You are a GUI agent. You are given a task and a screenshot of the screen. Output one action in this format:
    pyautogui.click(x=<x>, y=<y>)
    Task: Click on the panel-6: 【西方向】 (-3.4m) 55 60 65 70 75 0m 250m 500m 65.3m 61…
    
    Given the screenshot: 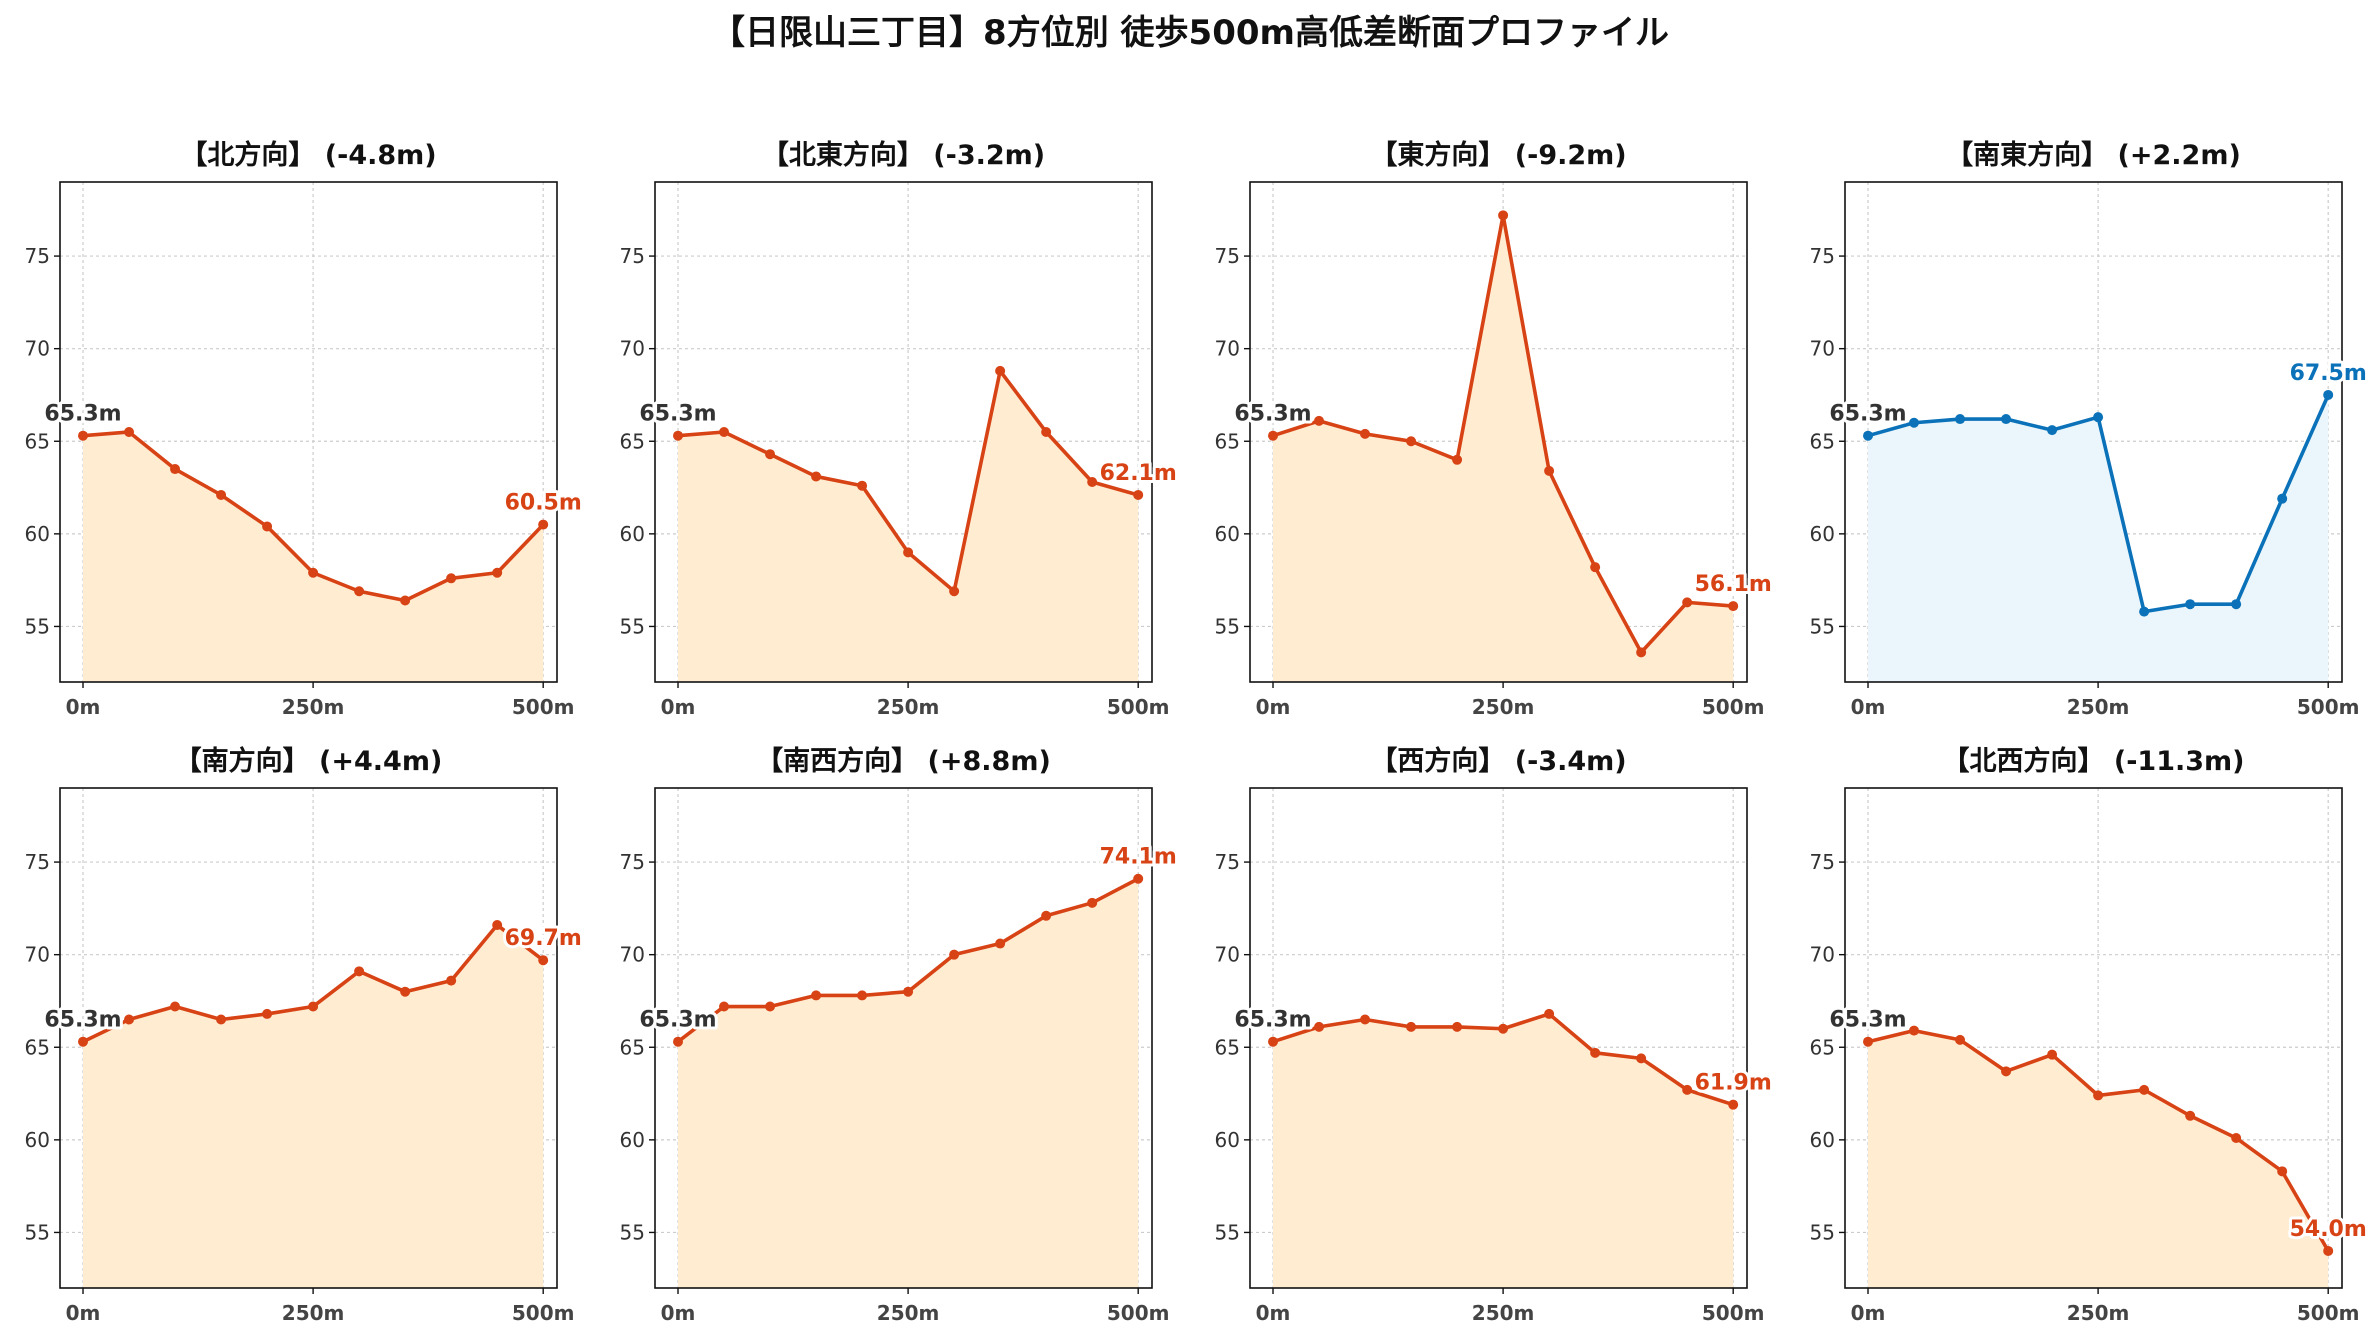 What is the action you would take?
    pyautogui.click(x=1495, y=1035)
    